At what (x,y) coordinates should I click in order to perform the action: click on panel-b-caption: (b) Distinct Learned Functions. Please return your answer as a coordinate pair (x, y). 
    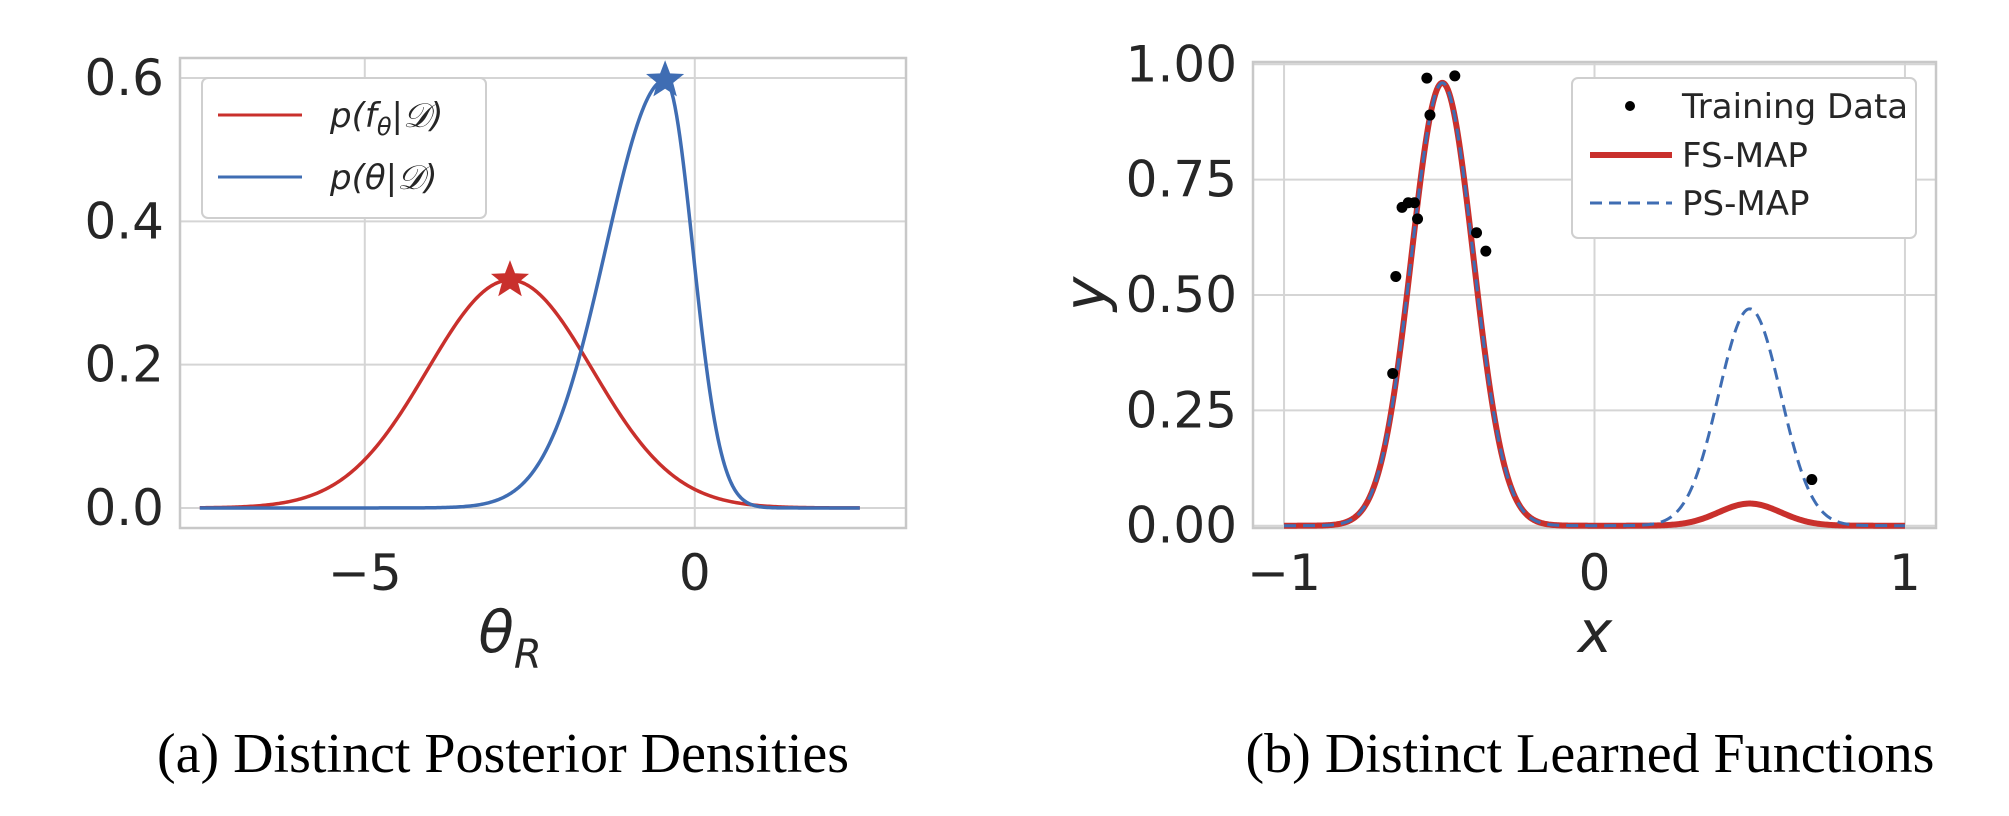
    Looking at the image, I should click on (1590, 754).